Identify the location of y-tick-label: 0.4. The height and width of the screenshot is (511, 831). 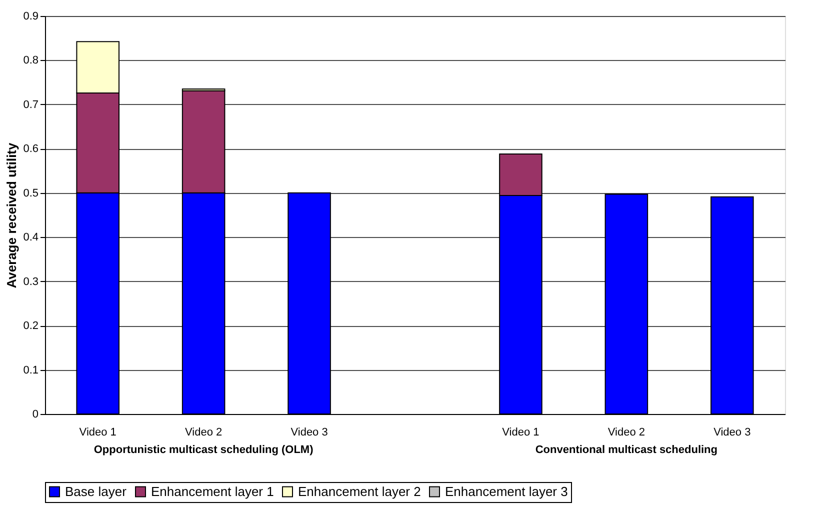
(30, 238).